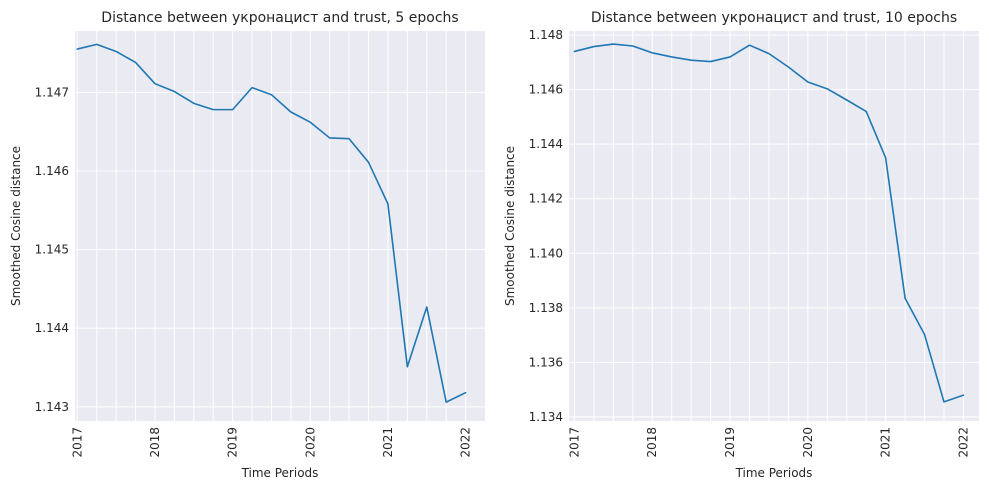 The image size is (989, 490). What do you see at coordinates (510, 226) in the screenshot?
I see `y-axis-label-10-epochs: Smoothed Cosine distance` at bounding box center [510, 226].